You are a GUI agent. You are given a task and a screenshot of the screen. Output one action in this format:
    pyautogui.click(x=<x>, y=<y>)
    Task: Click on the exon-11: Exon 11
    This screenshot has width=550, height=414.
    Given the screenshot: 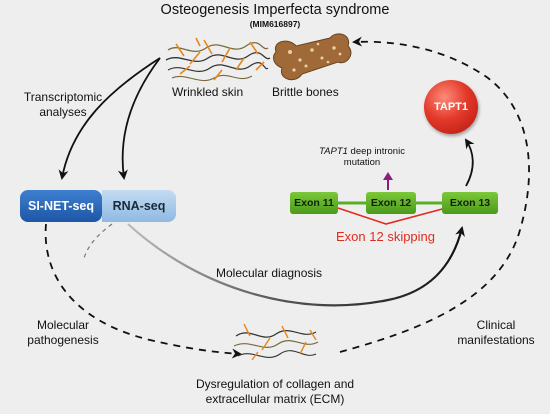 What is the action you would take?
    pyautogui.click(x=314, y=203)
    